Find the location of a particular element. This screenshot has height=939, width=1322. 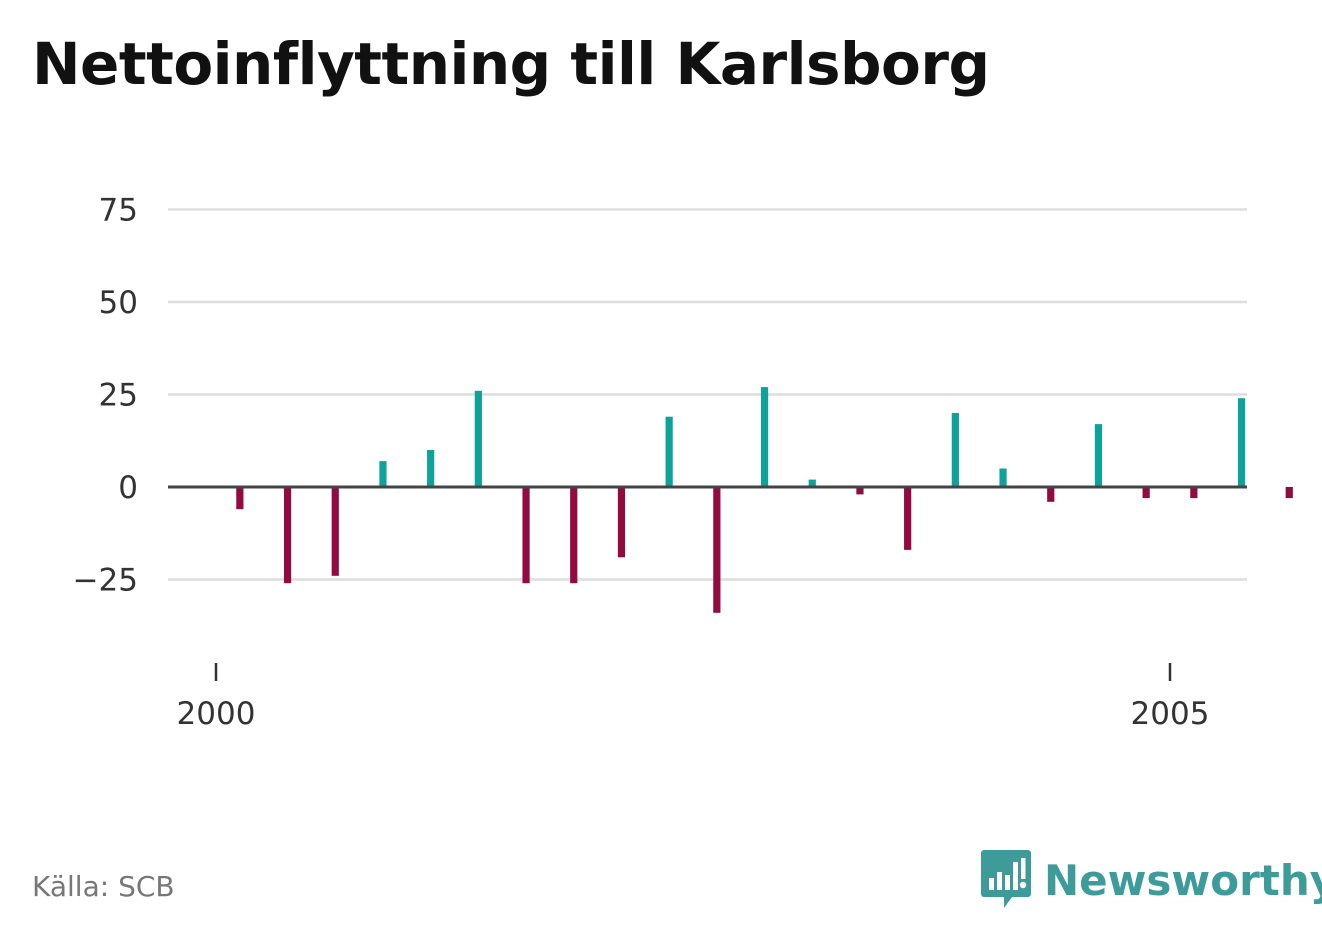

source-note: Källa: SCB is located at coordinates (103, 886).